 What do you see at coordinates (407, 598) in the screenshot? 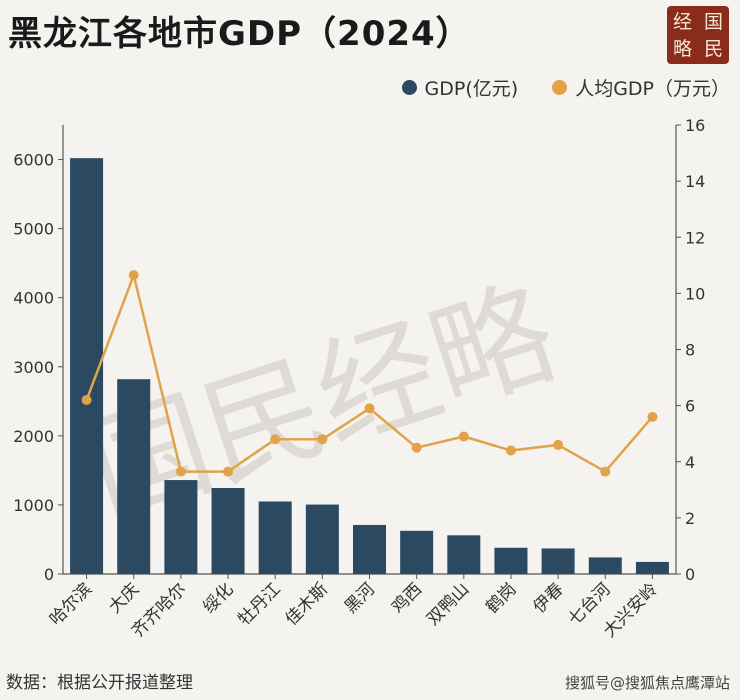
I see `x-tick-label: 鸡西` at bounding box center [407, 598].